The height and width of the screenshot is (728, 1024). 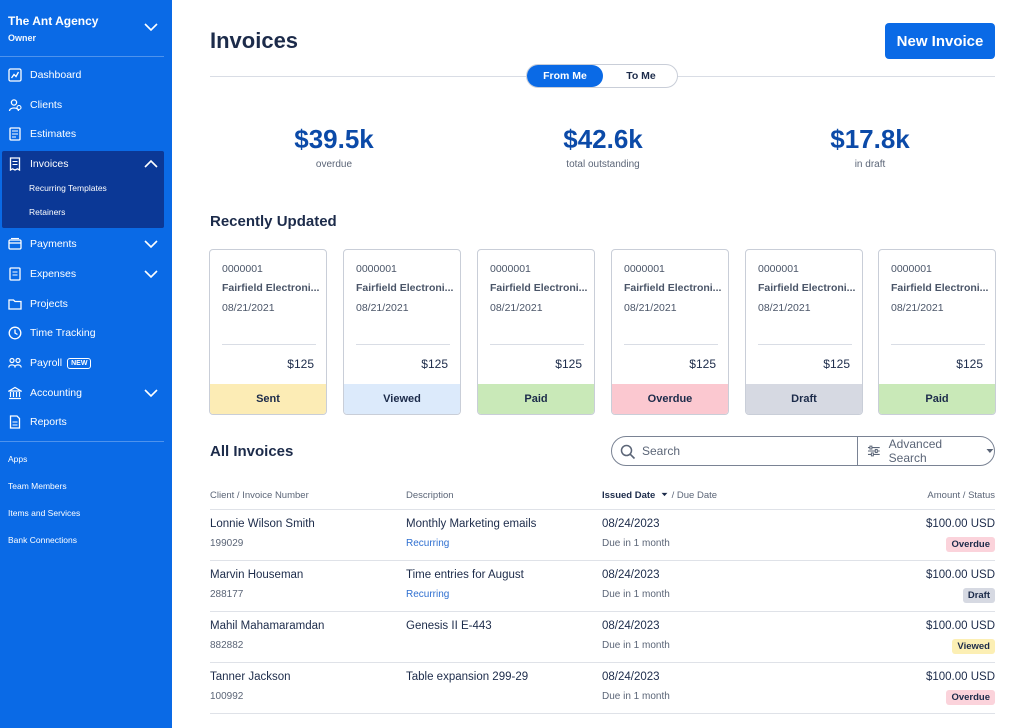 I want to click on stat-total-outstanding: $42.6k total outstanding, so click(x=603, y=147).